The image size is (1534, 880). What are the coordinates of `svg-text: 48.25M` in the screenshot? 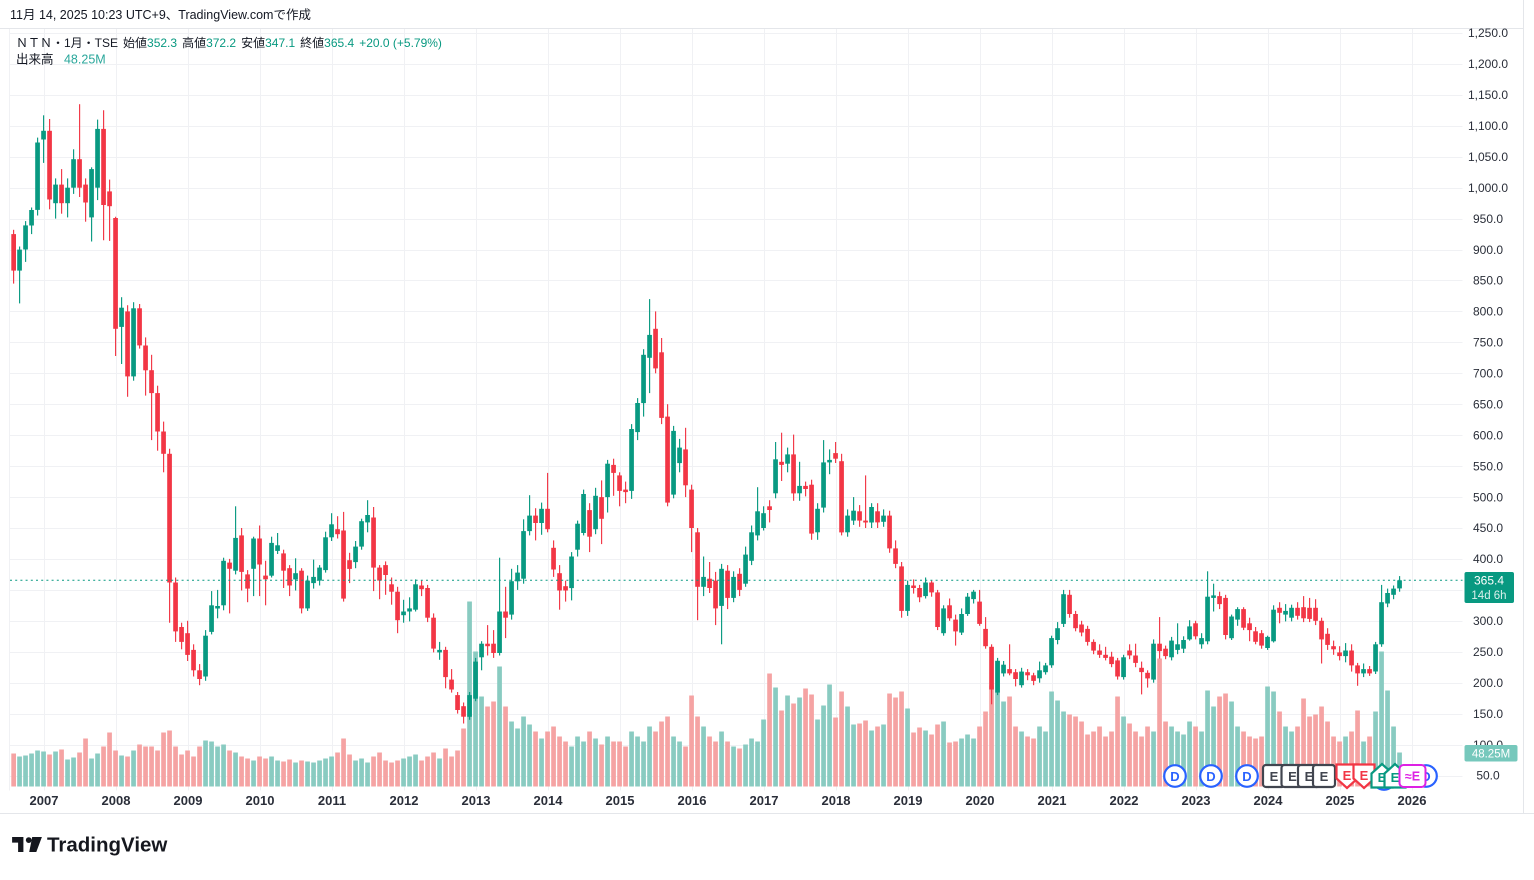 It's located at (1491, 755).